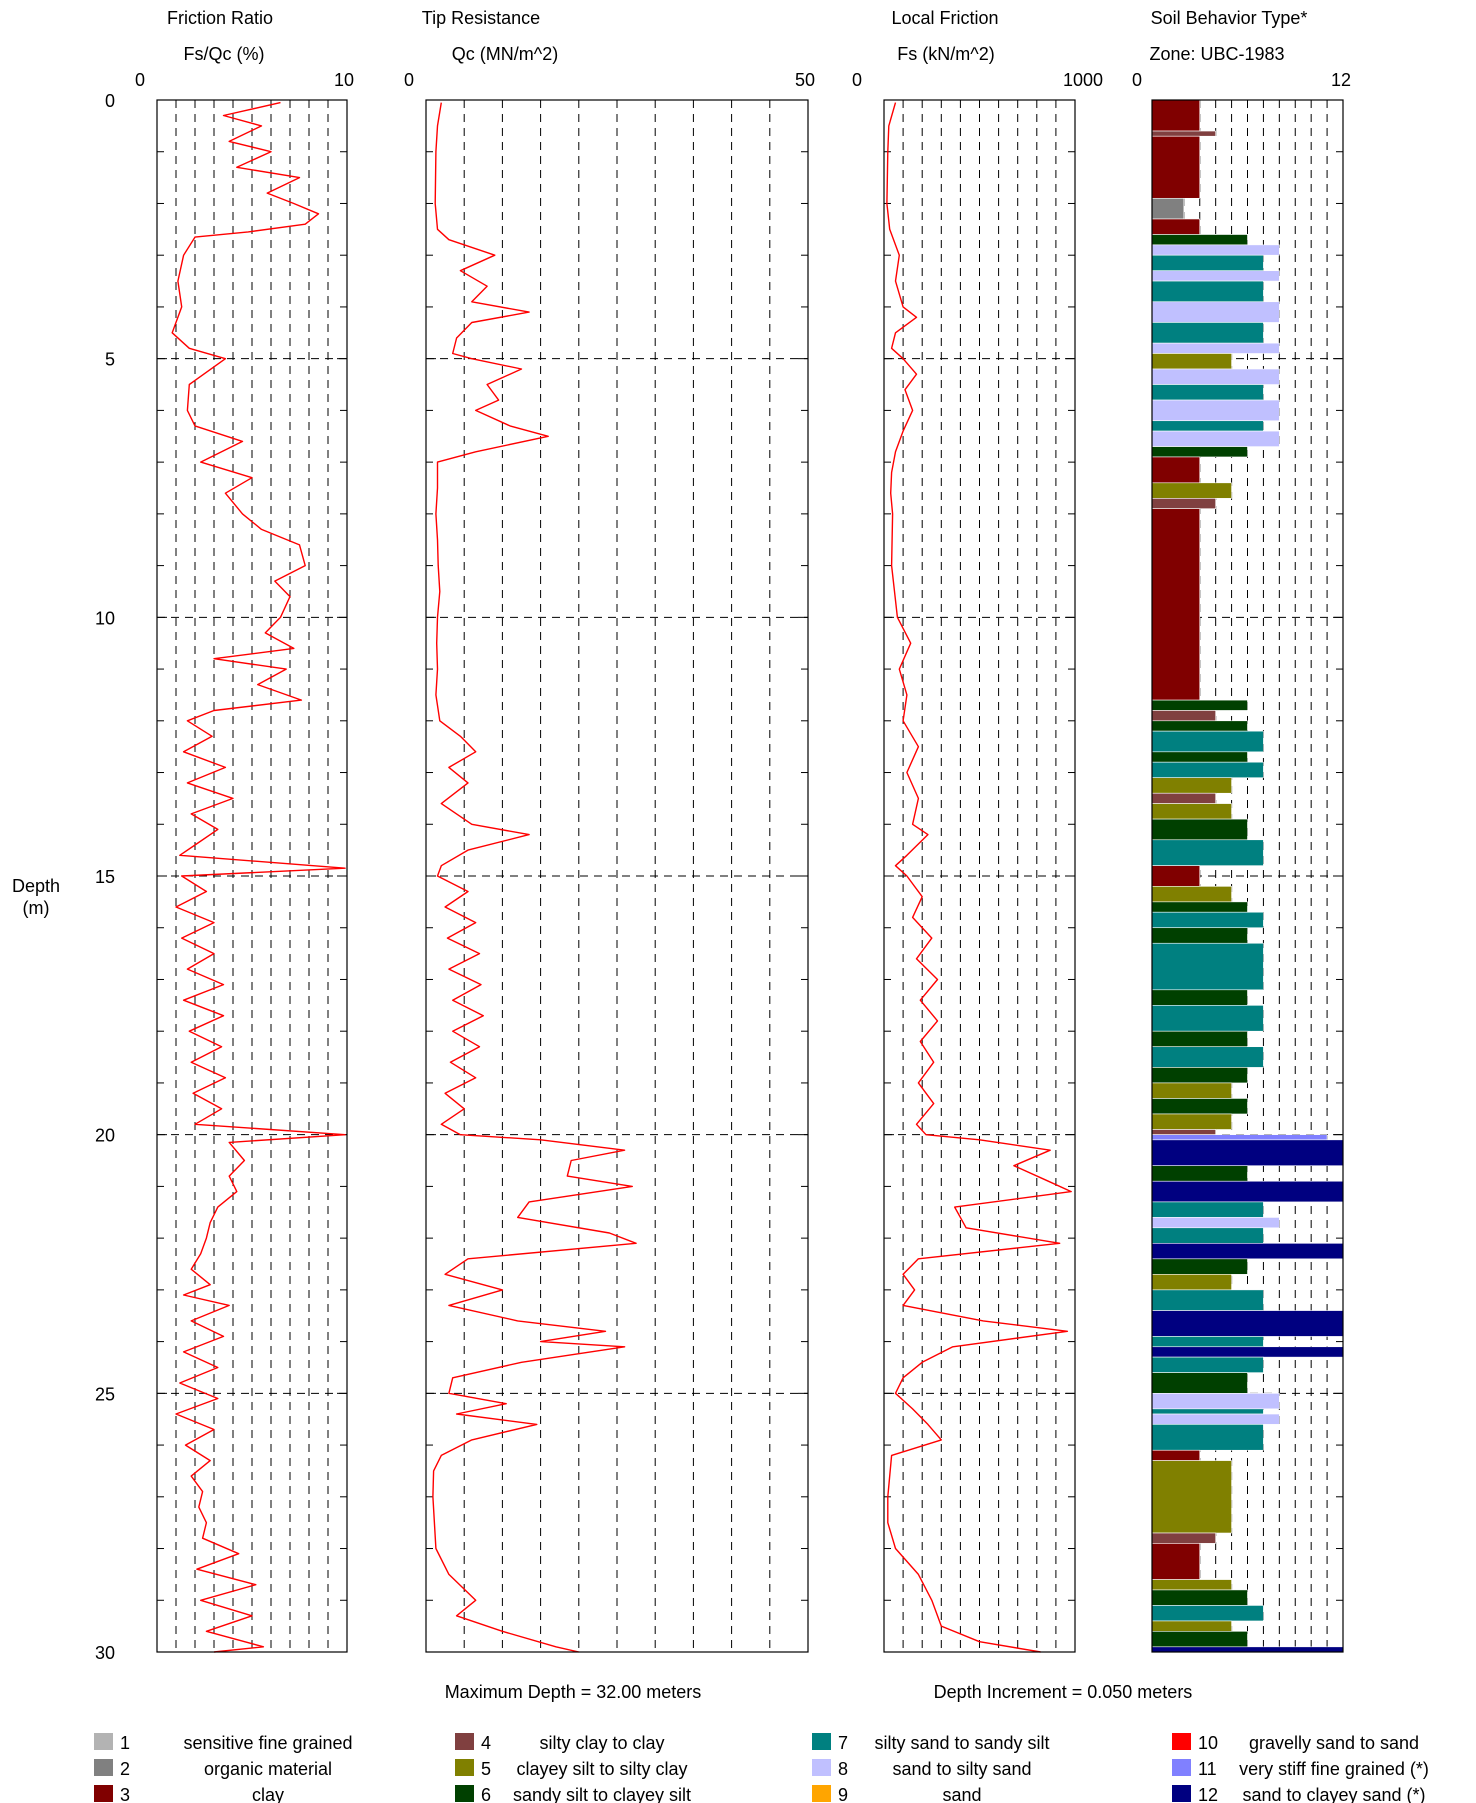 This screenshot has width=1476, height=1803. I want to click on legend-number: 11, so click(1207, 1769).